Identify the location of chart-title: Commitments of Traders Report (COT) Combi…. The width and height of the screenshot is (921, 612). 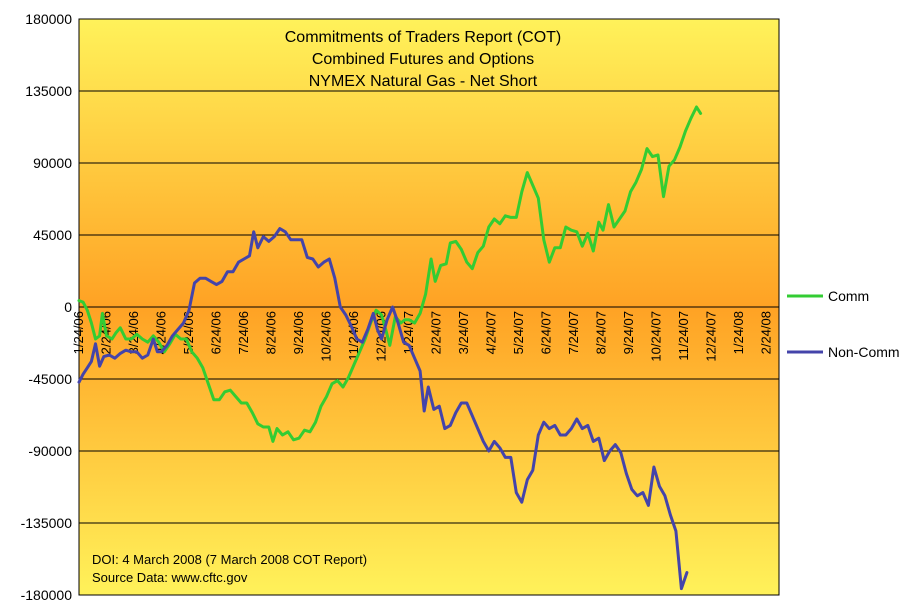
(423, 59).